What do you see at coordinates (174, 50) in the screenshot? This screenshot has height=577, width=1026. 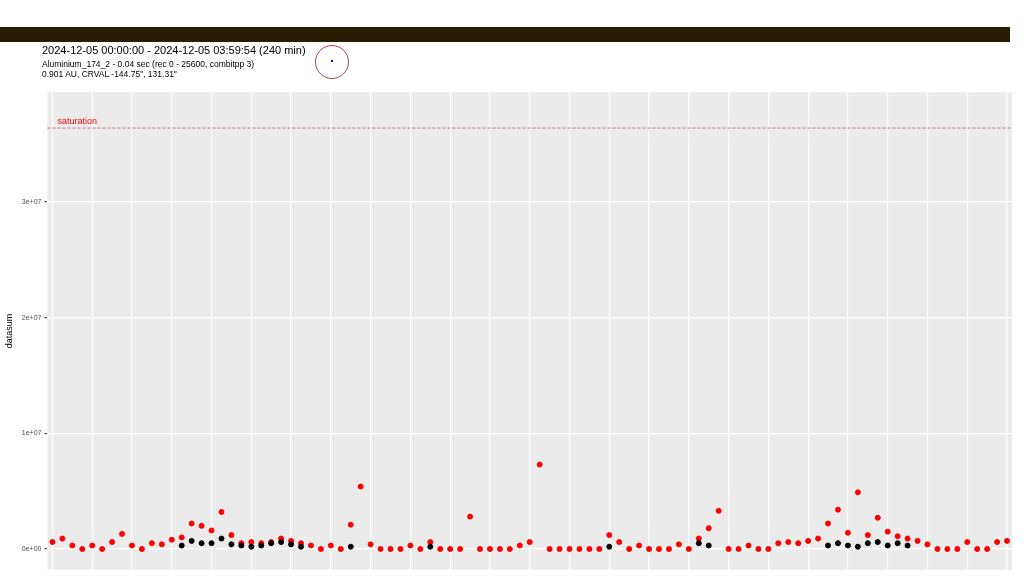 I see `chart-title: 2024-12-05 00:00:00 - 2024-12-05 03:59:54 (240 min)` at bounding box center [174, 50].